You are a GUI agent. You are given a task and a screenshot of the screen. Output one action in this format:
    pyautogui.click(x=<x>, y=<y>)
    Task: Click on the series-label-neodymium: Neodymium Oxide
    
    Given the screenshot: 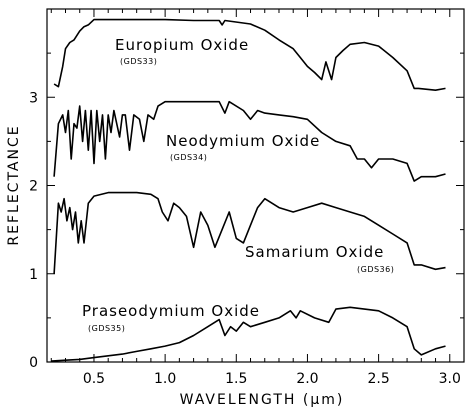 What is the action you would take?
    pyautogui.click(x=243, y=141)
    